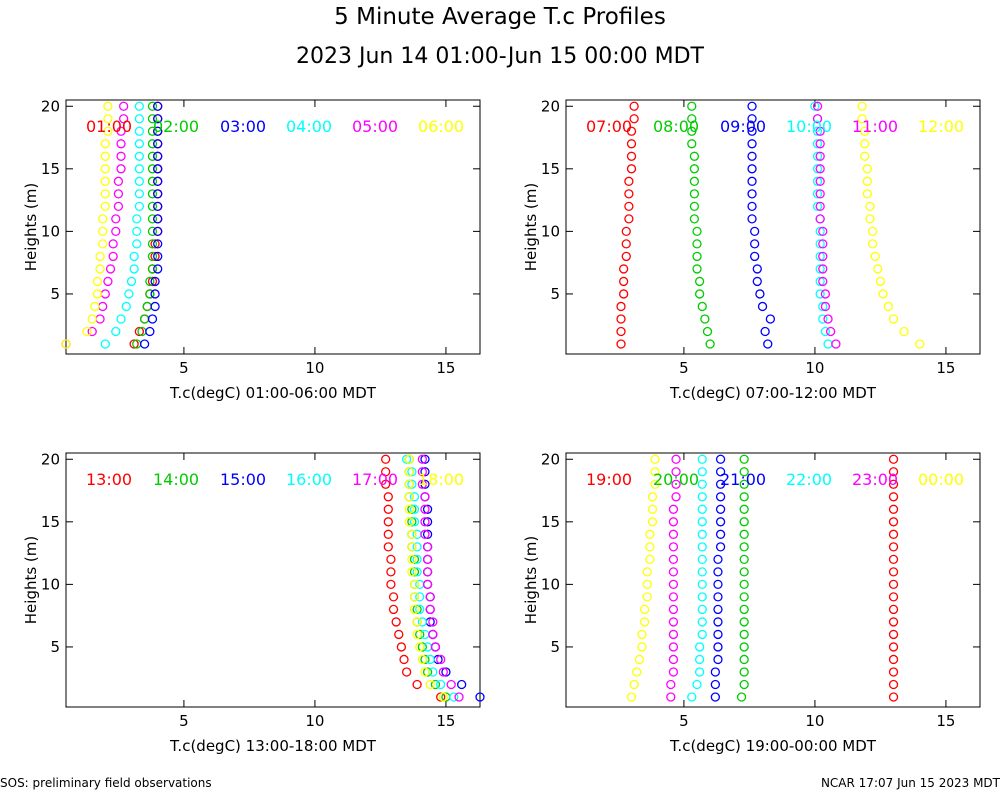 The width and height of the screenshot is (1000, 800). What do you see at coordinates (309, 126) in the screenshot?
I see `legend-entry: 04:00` at bounding box center [309, 126].